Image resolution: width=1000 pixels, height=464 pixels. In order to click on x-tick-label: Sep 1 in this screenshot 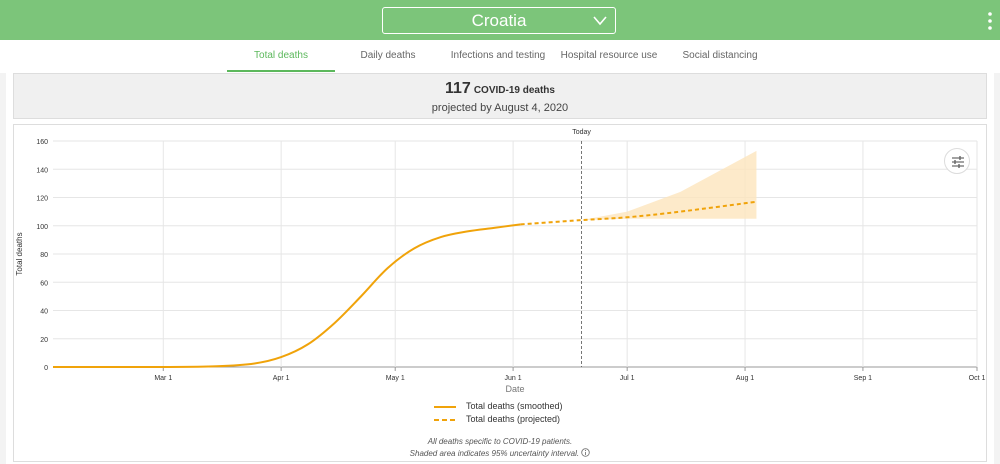, I will do `click(863, 378)`.